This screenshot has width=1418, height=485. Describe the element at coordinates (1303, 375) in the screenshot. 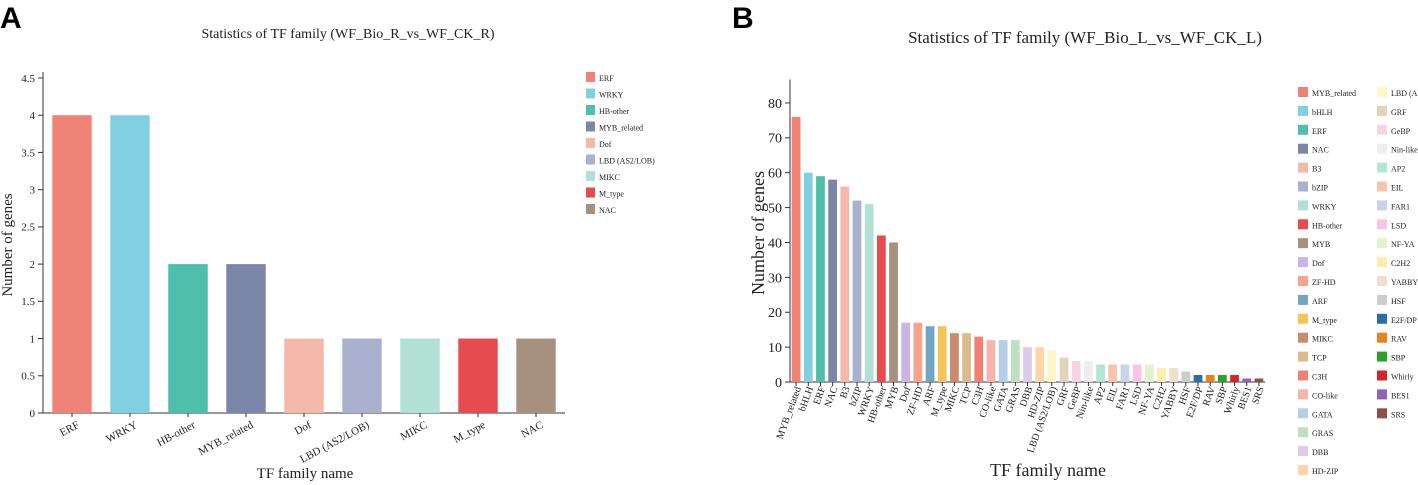

I see `legend-swatch-c3h` at that location.